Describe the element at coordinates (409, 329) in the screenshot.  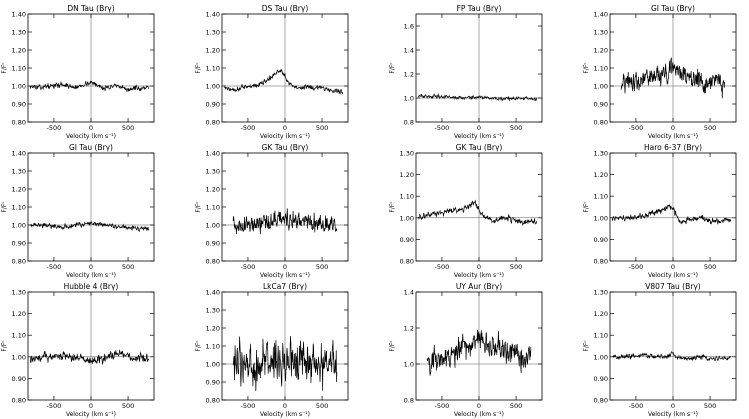
I see `y-tick-label: 1.2` at that location.